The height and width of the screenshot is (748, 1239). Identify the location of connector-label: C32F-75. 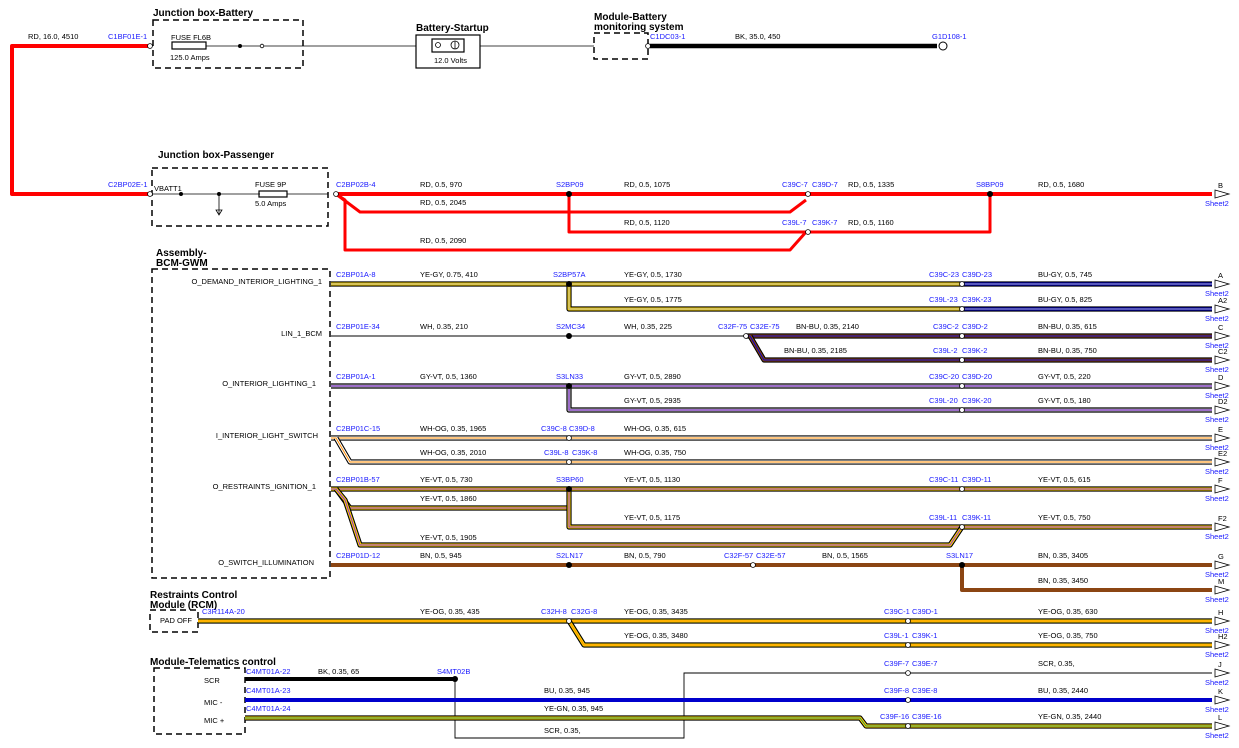
(732, 326).